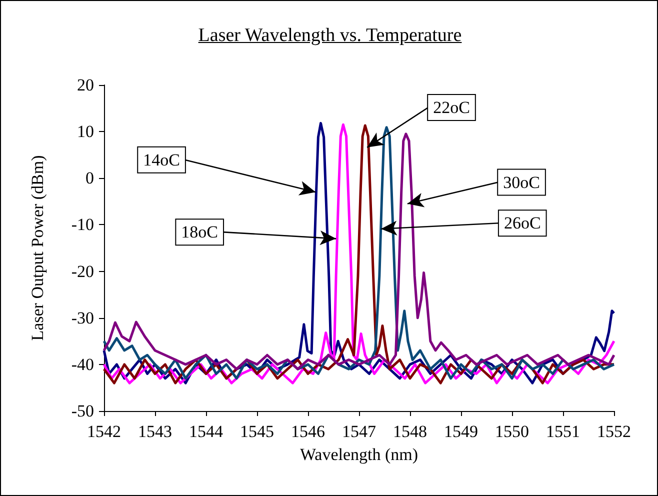 The width and height of the screenshot is (658, 496). I want to click on x-tick-label: 1545, so click(257, 431).